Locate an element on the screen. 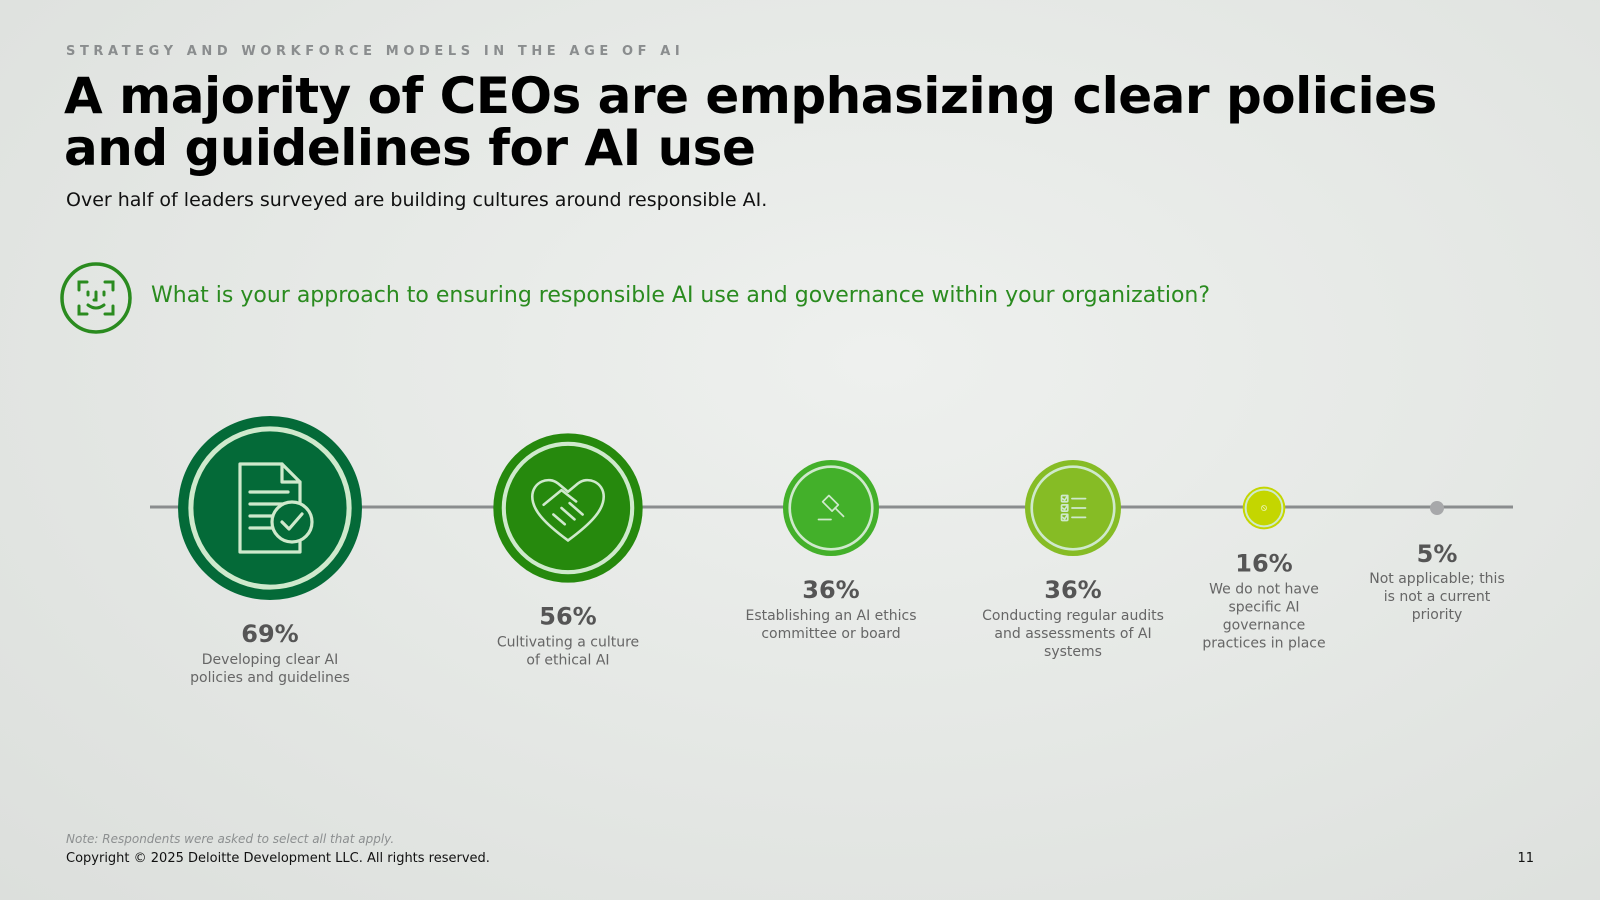 The height and width of the screenshot is (900, 1600). category-label-line: Conducting regular audits is located at coordinates (1073, 616).